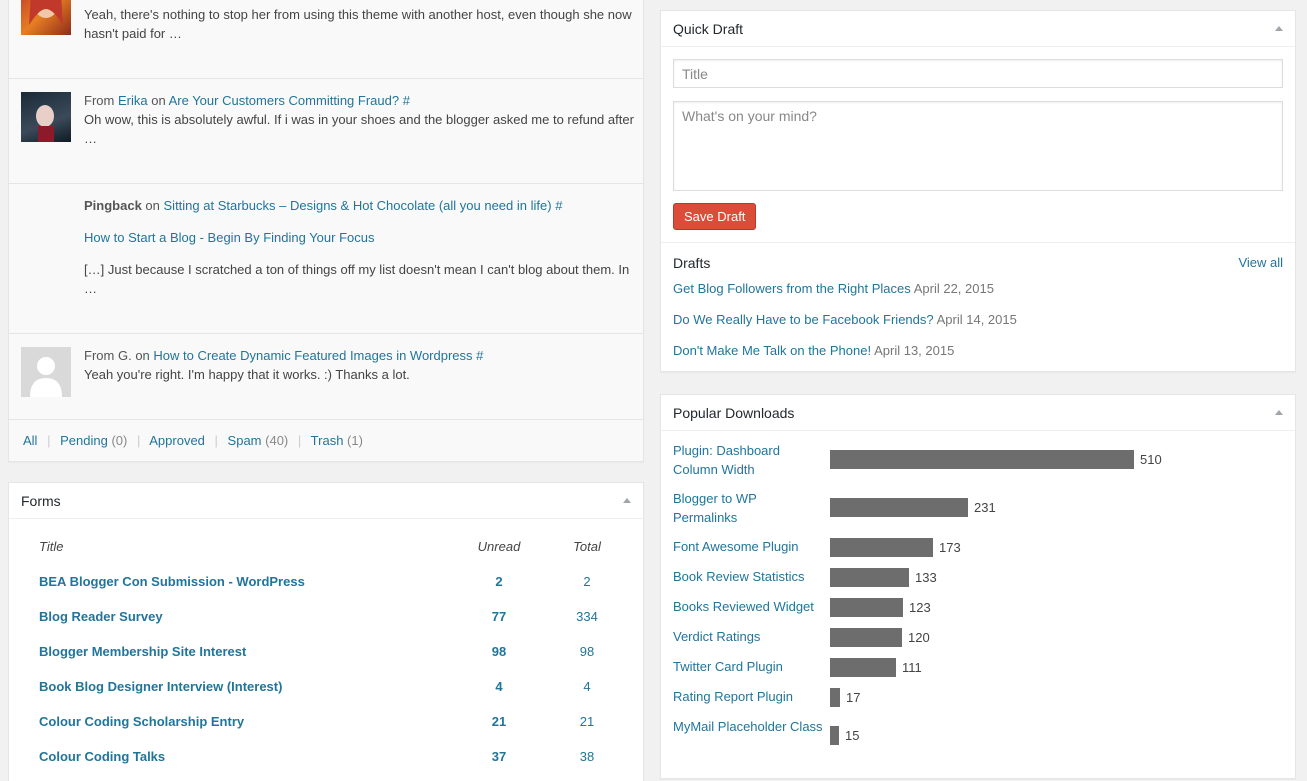 This screenshot has width=1307, height=781. Describe the element at coordinates (102, 756) in the screenshot. I see `form-title-link: Colour Coding Talks` at that location.